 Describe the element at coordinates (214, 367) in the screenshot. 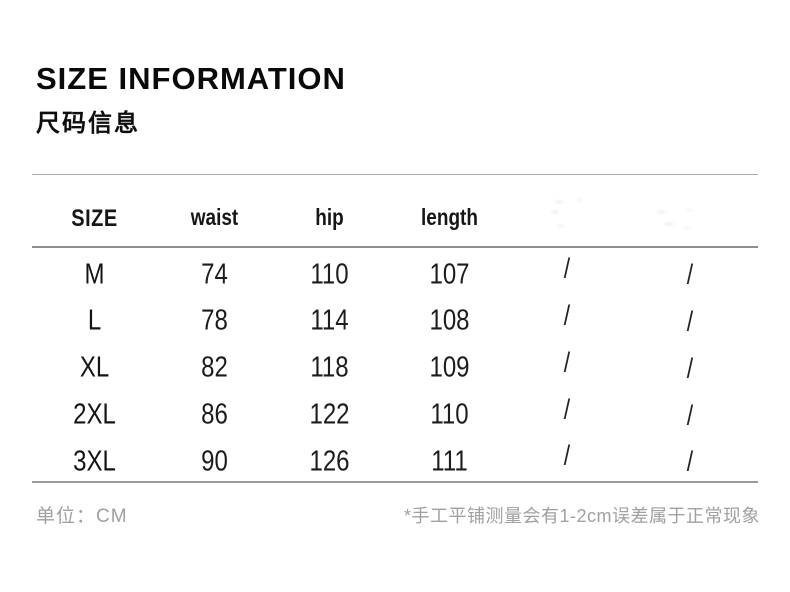

I see `value-cell: 82` at that location.